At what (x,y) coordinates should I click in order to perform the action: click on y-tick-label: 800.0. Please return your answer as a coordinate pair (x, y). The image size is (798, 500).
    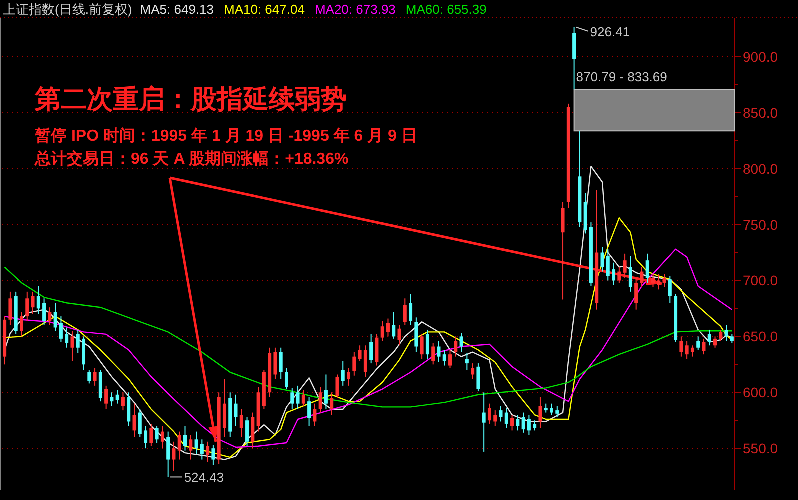
    Looking at the image, I should click on (760, 168).